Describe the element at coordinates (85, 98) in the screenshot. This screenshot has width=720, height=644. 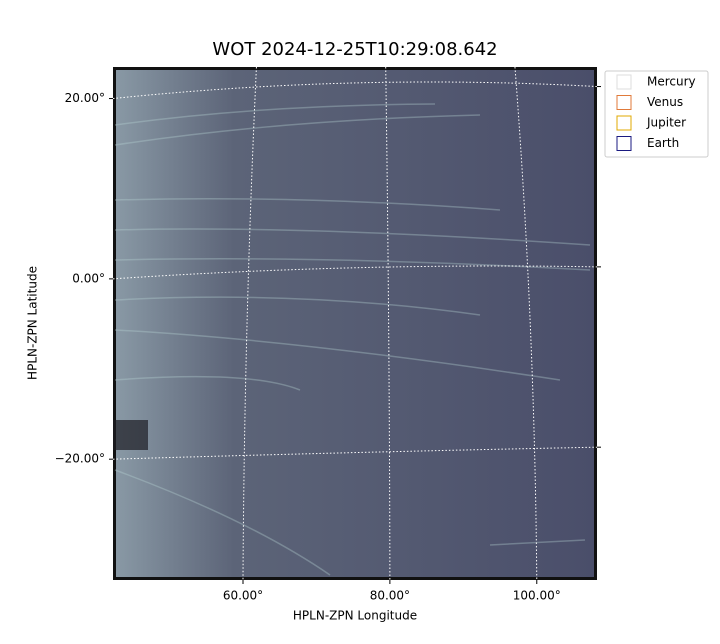
I see `y-tick-label: 20.00°` at that location.